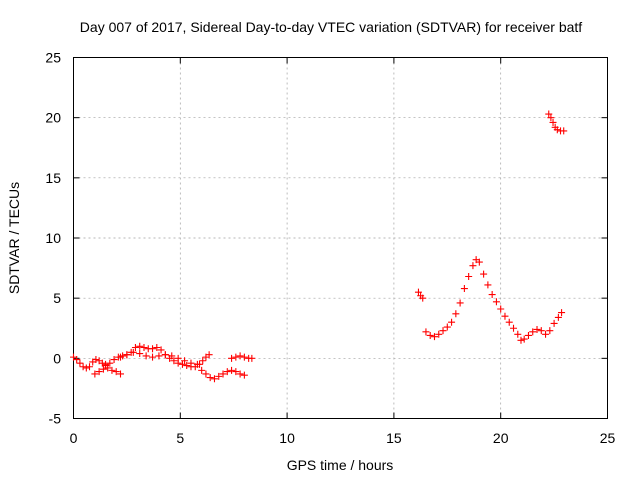  I want to click on x-tick-label: 15, so click(394, 438).